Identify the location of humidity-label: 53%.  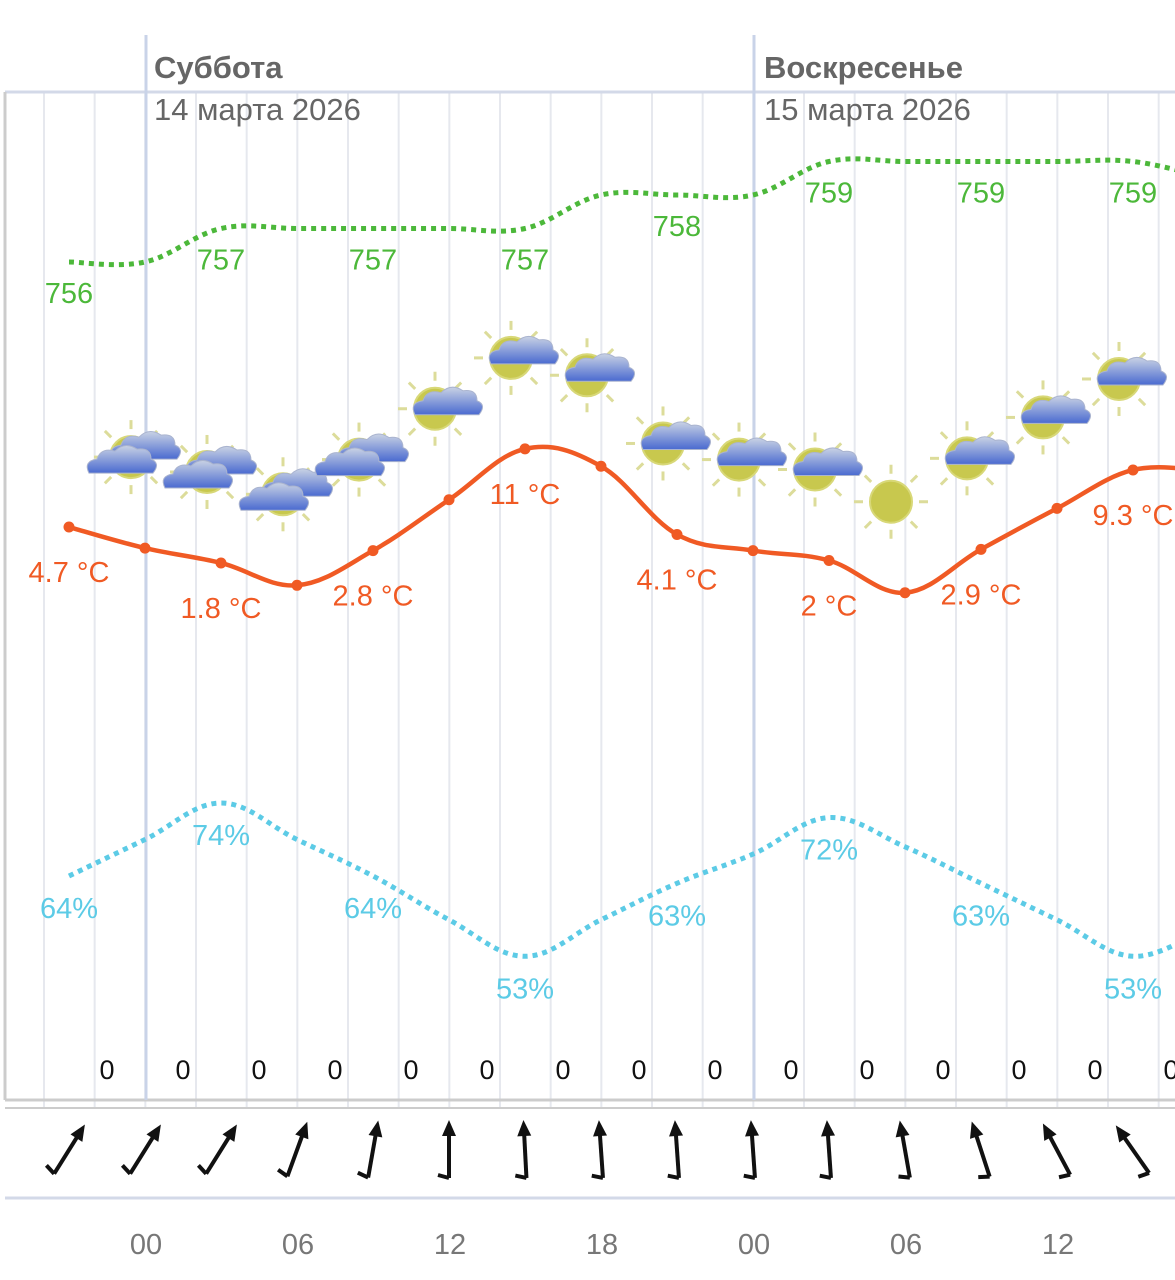
(525, 989).